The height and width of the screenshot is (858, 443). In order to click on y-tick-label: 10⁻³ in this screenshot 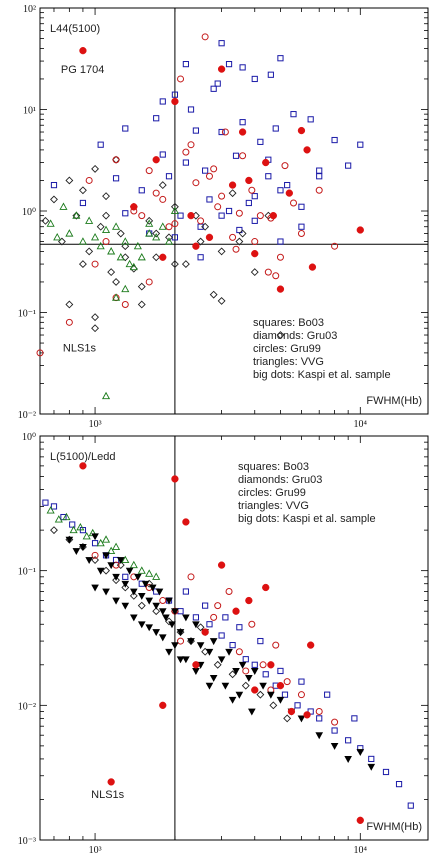, I will do `click(27, 841)`.